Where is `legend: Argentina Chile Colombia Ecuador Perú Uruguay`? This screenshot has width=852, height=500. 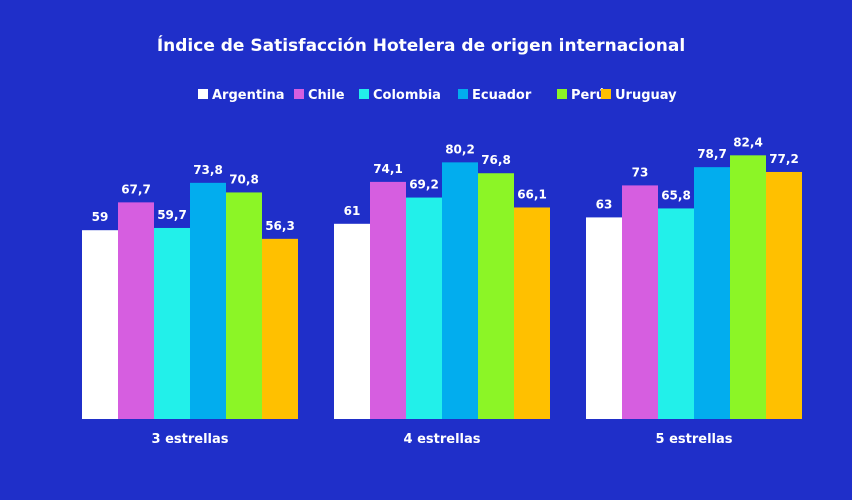 legend: Argentina Chile Colombia Ecuador Perú Uruguay is located at coordinates (437, 95).